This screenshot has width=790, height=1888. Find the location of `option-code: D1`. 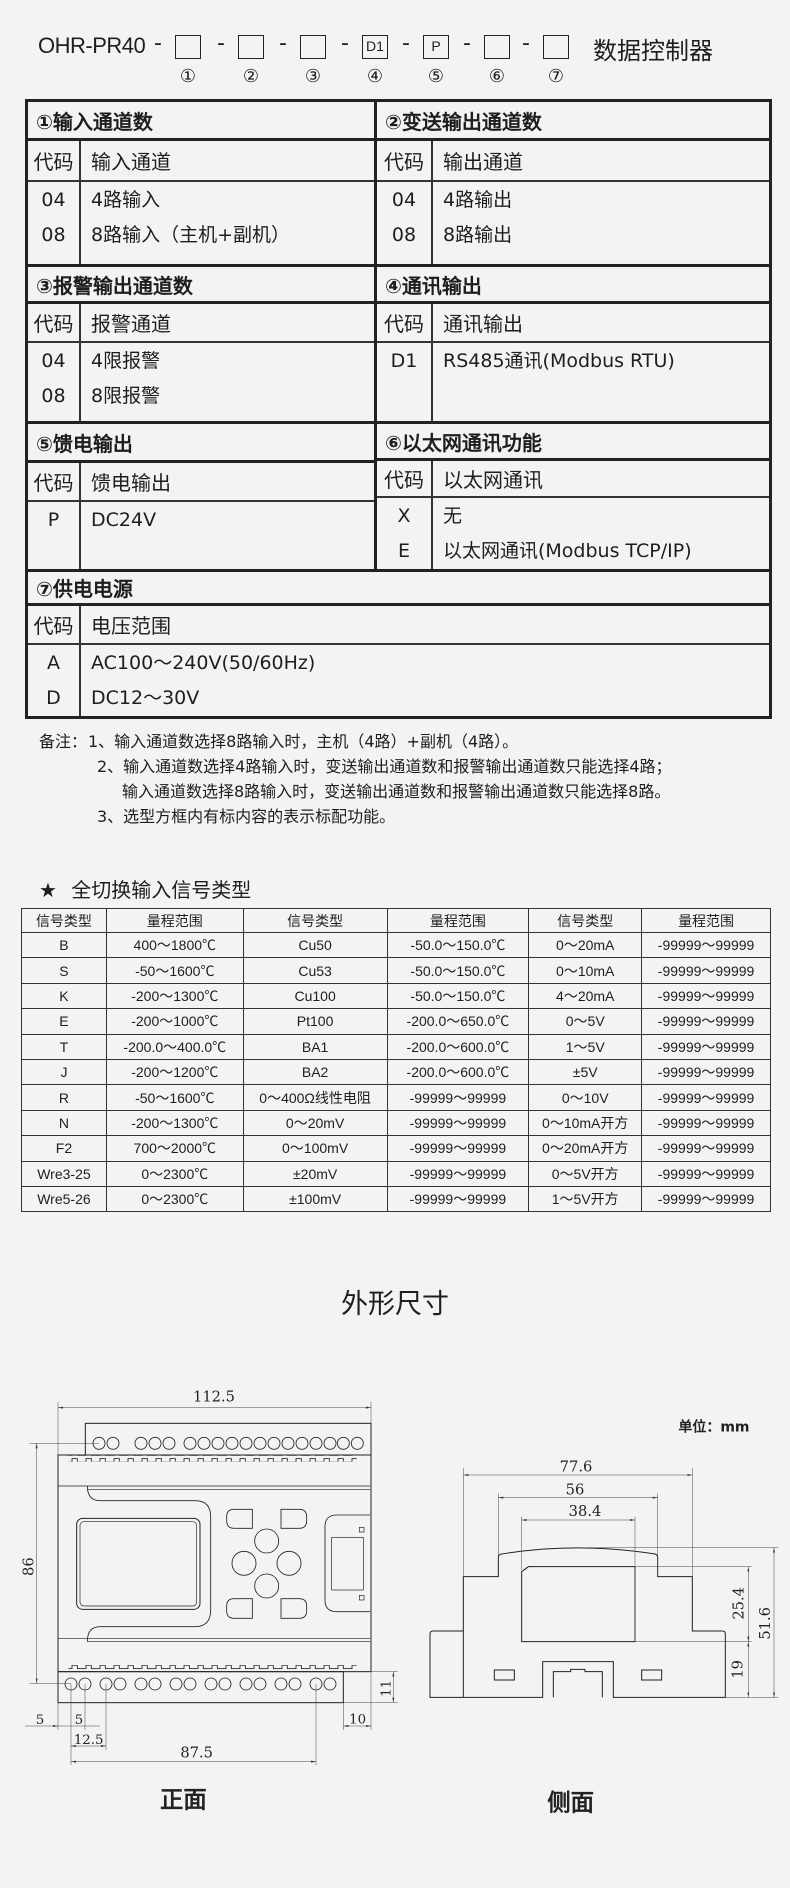

option-code: D1 is located at coordinates (404, 361).